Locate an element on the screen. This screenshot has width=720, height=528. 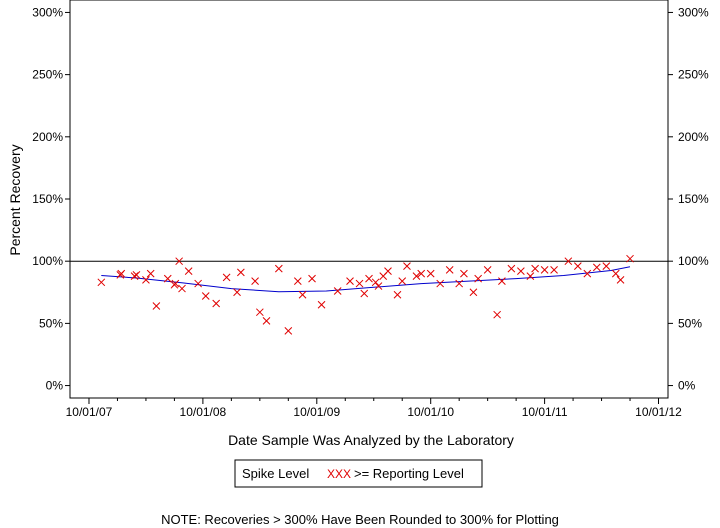
y-axis-left: 0% 50% 100% 150% 200% 250% 300% is located at coordinates (51, 199).